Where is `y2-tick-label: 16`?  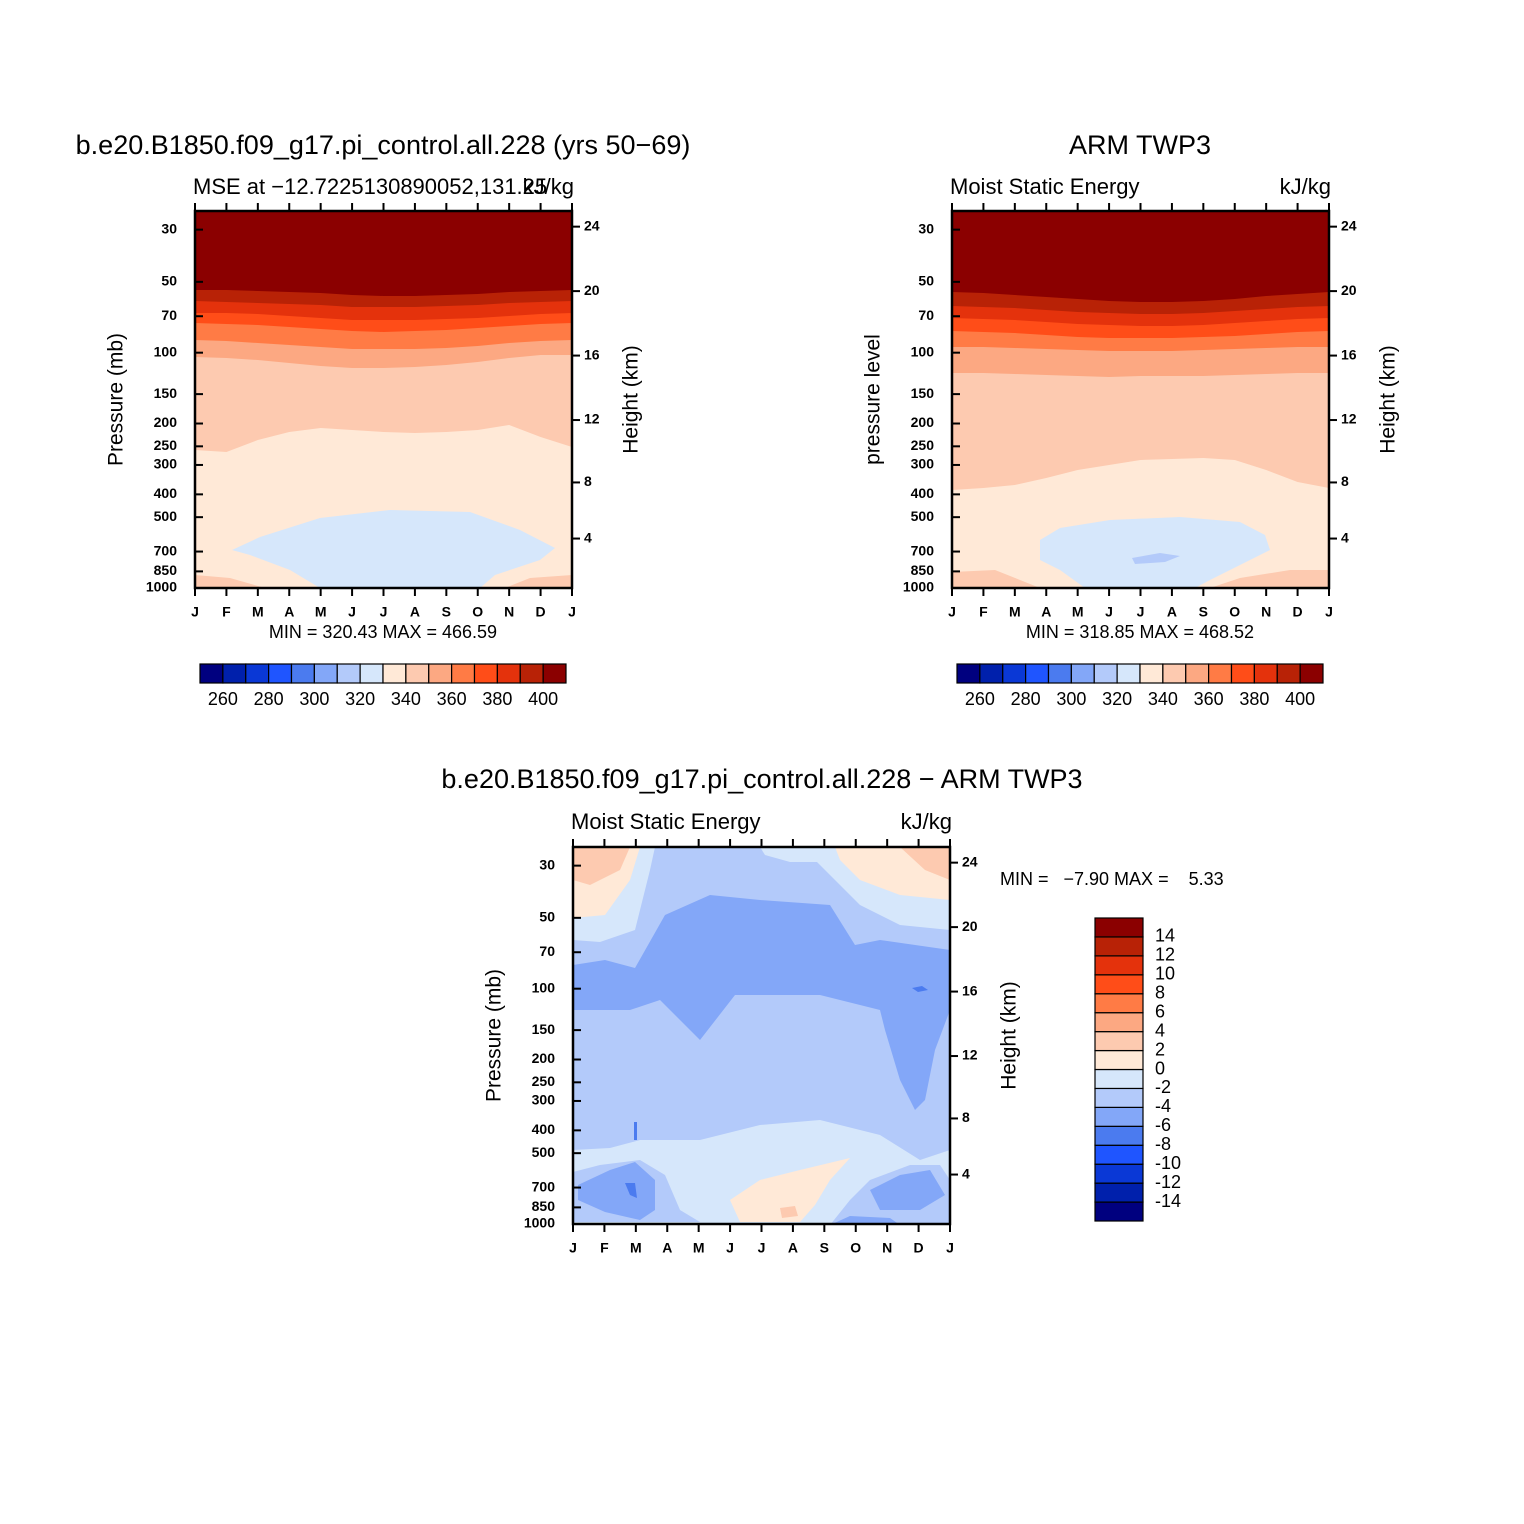 y2-tick-label: 16 is located at coordinates (1349, 354).